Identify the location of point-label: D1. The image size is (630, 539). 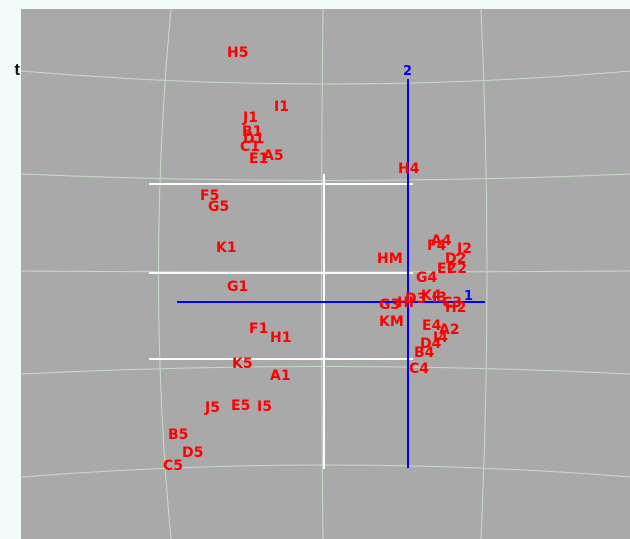
(254, 139).